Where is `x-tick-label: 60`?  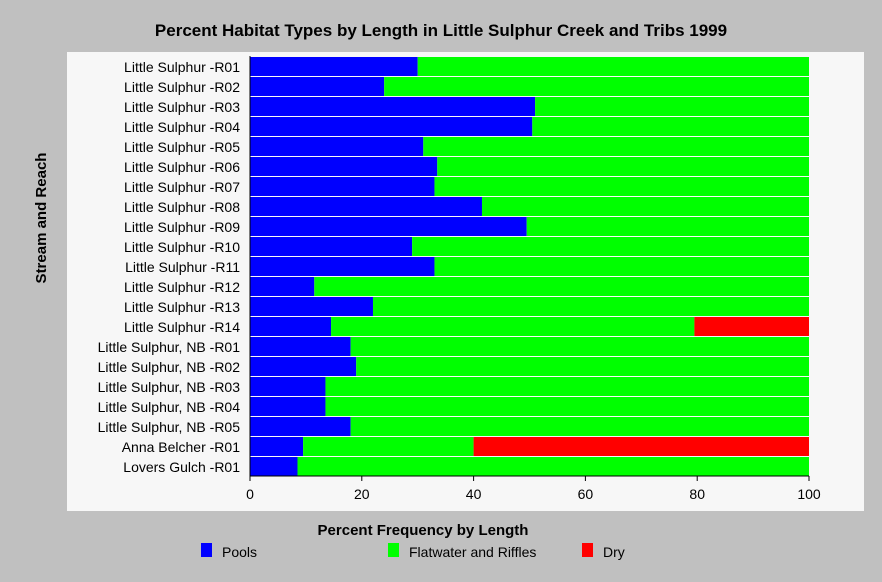 x-tick-label: 60 is located at coordinates (586, 494).